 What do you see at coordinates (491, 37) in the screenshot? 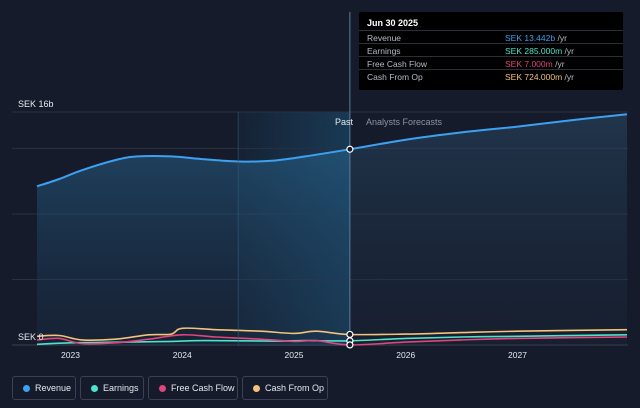
I see `tooltip-row-revenue: Revenue SEK 13.442b /yr` at bounding box center [491, 37].